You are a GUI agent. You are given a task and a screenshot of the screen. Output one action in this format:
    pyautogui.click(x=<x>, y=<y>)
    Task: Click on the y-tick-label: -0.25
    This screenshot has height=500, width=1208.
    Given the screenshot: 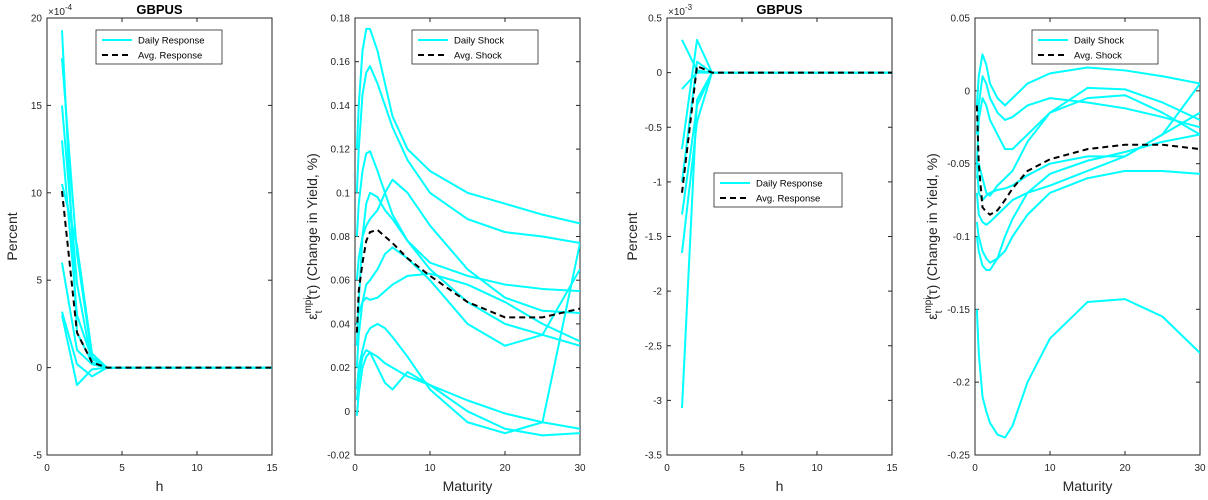 What is the action you would take?
    pyautogui.click(x=958, y=456)
    